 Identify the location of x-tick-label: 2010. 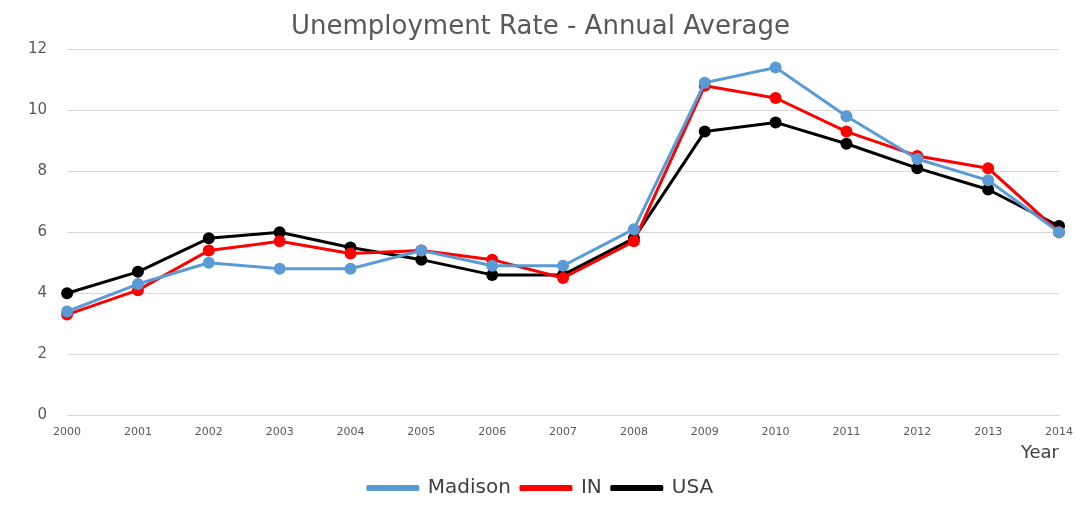
(775, 431).